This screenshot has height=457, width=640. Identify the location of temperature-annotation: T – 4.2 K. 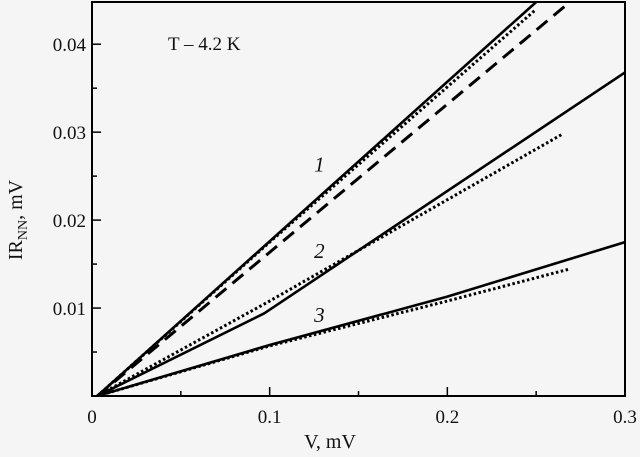
(204, 44).